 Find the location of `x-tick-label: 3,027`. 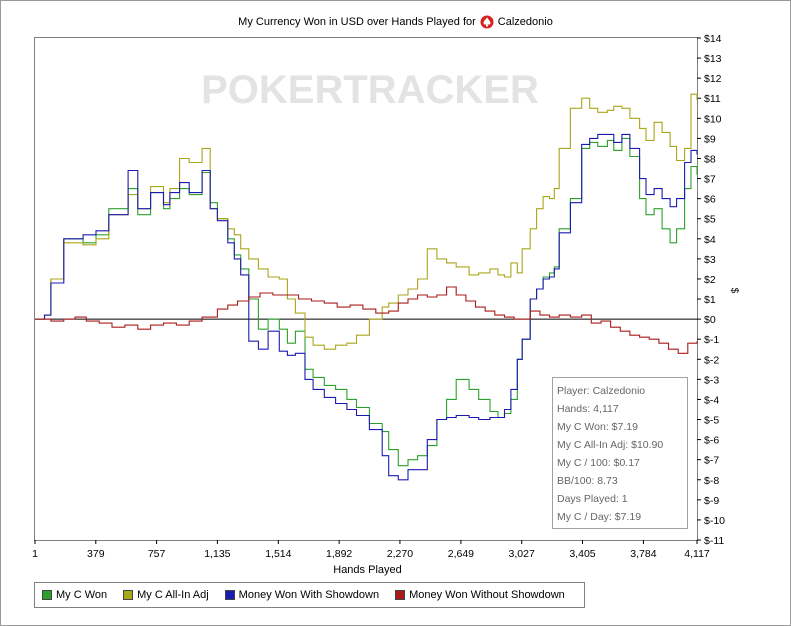

x-tick-label: 3,027 is located at coordinates (522, 554).